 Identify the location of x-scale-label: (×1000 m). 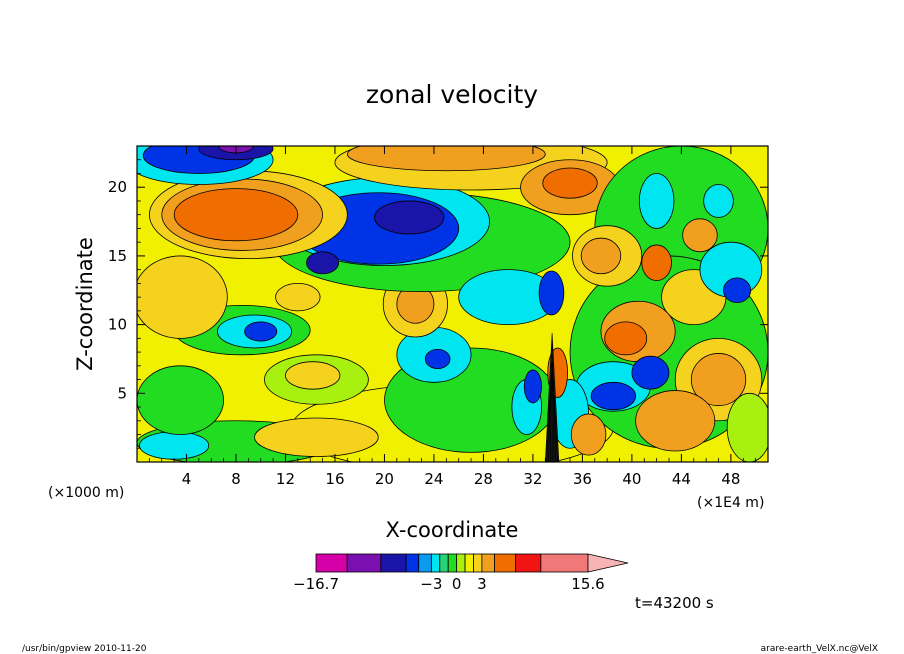
(86, 493).